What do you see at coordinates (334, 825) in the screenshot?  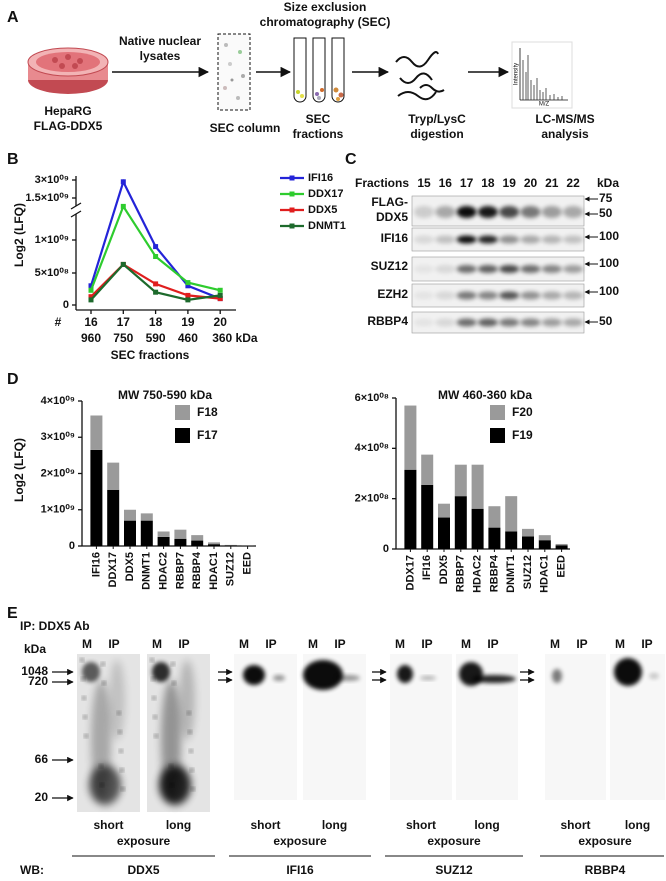 I see `exposure-label: long` at bounding box center [334, 825].